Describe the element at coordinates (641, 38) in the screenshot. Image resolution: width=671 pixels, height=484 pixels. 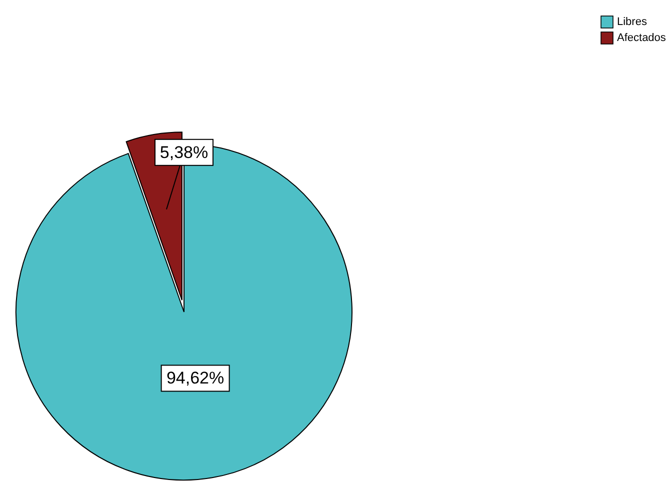
I see `legend-label: Afectados` at that location.